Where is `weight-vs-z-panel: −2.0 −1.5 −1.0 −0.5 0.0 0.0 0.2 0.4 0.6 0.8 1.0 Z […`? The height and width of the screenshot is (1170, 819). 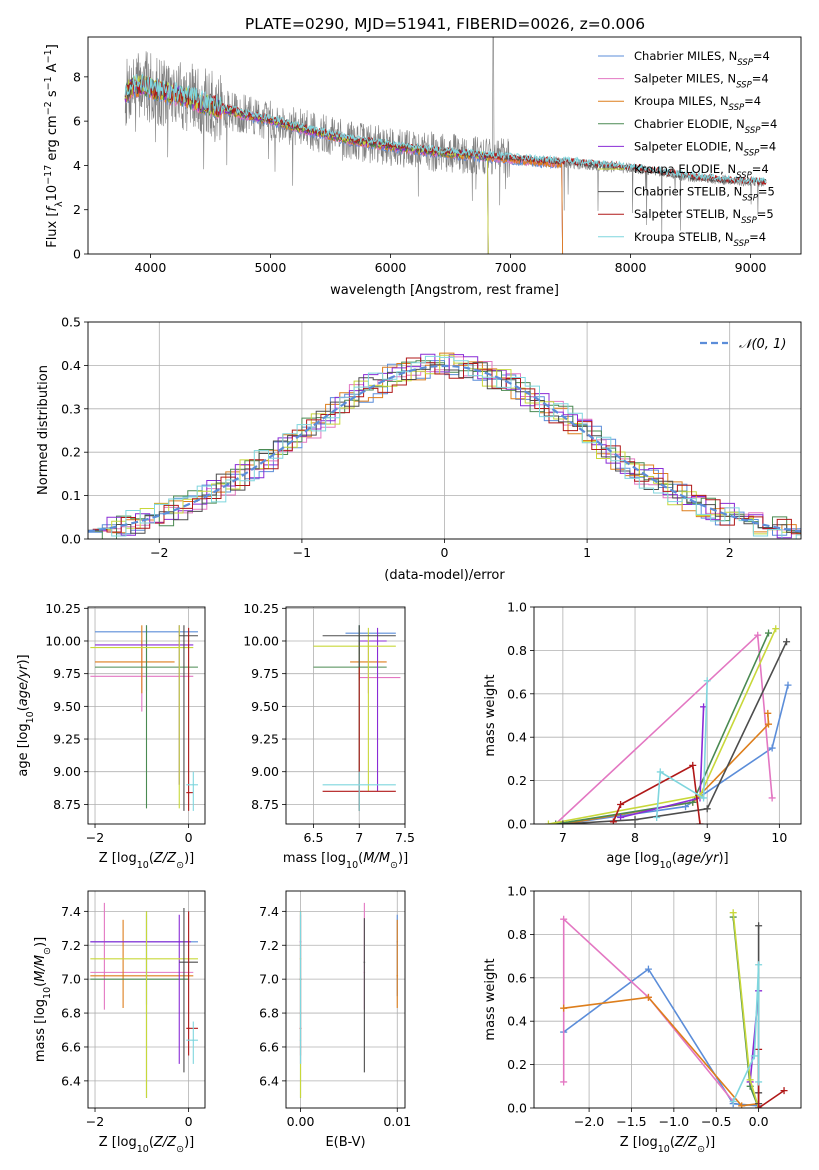
weight-vs-z-panel: −2.0 −1.5 −1.0 −0.5 0.0 0.0 0.2 0.4 0.6 0.8 1.0 Z [… is located at coordinates (642, 1019).